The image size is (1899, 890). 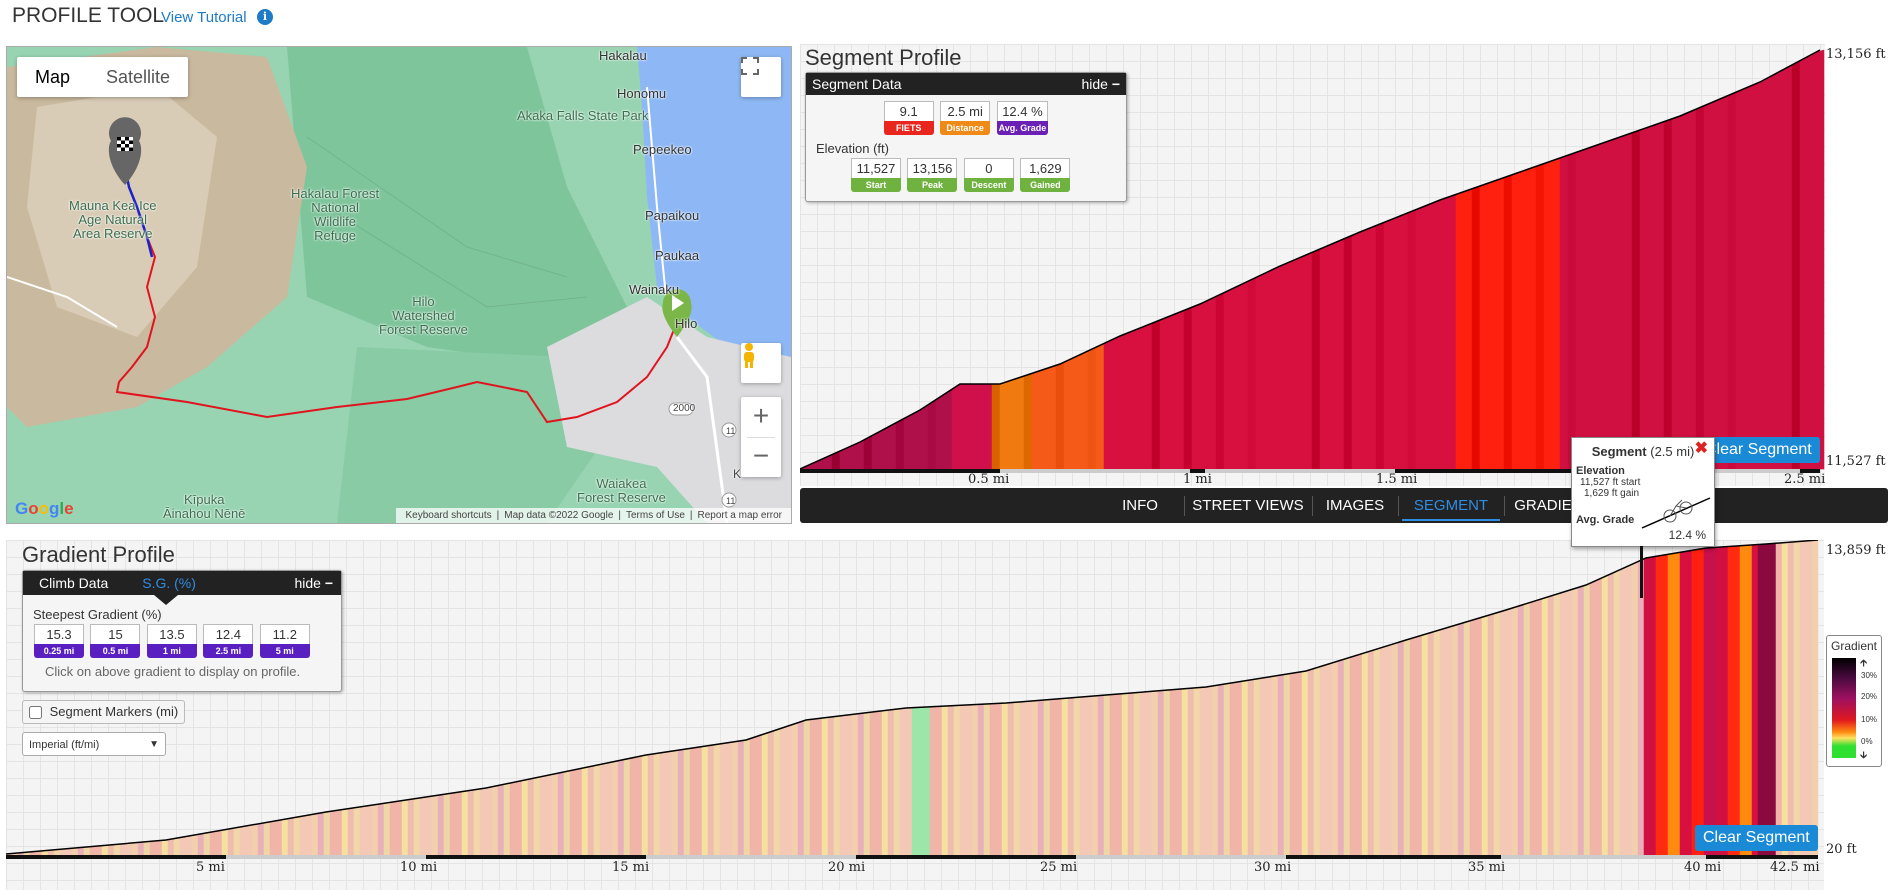 I want to click on stat-descent: 0 Descent, so click(x=988, y=175).